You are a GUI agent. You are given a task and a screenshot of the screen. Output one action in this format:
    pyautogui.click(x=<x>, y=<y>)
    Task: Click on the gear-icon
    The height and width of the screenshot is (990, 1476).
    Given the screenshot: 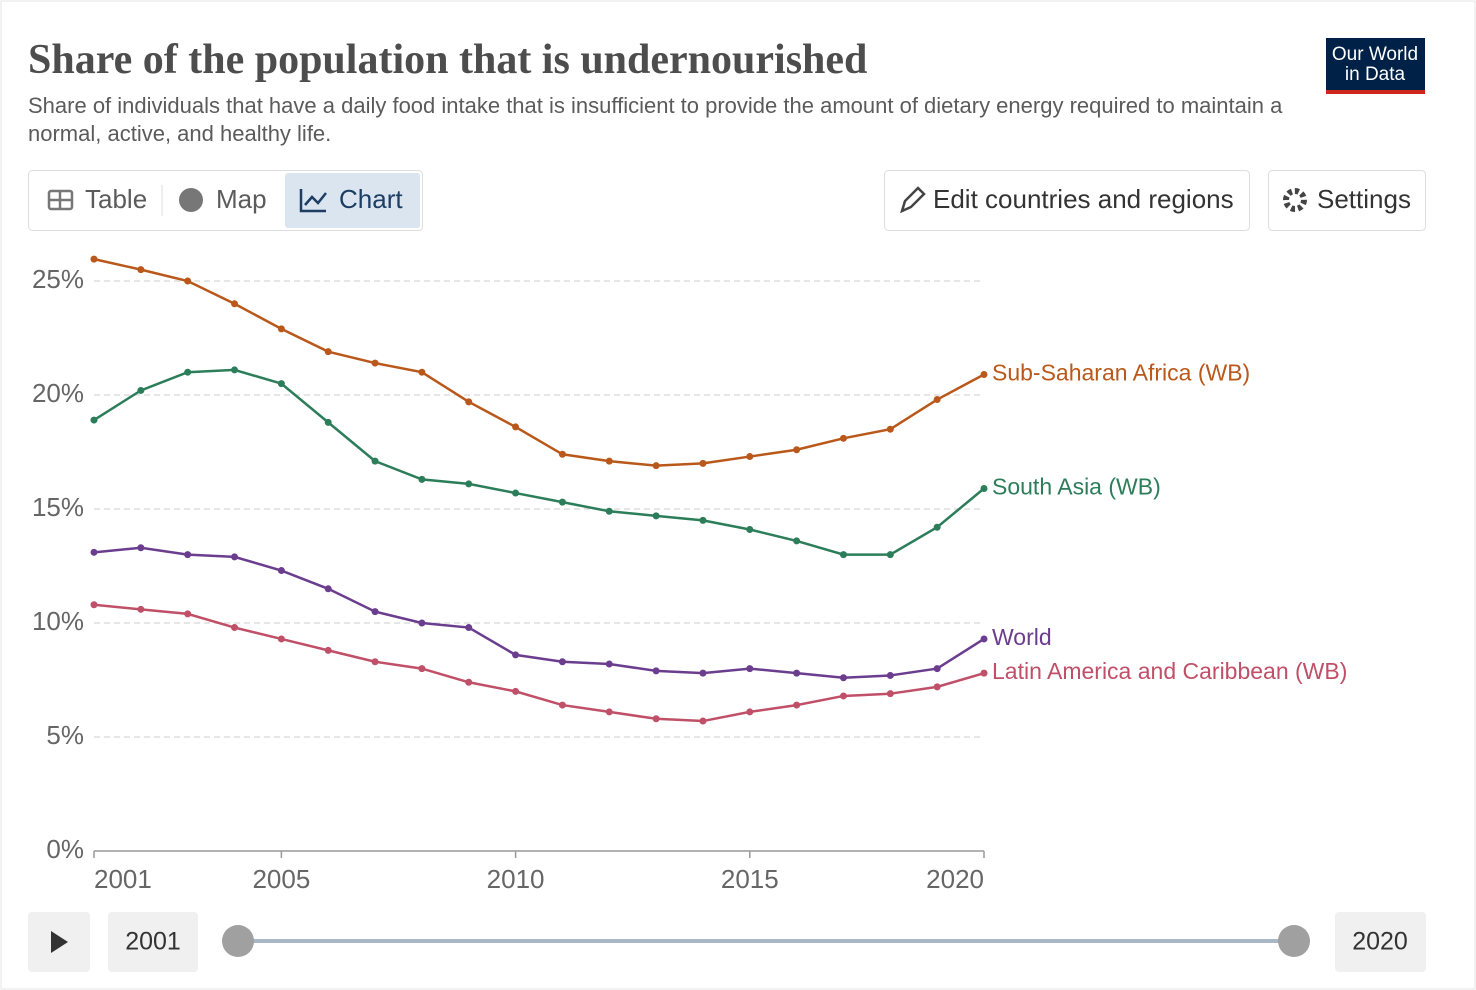 What is the action you would take?
    pyautogui.click(x=1295, y=200)
    